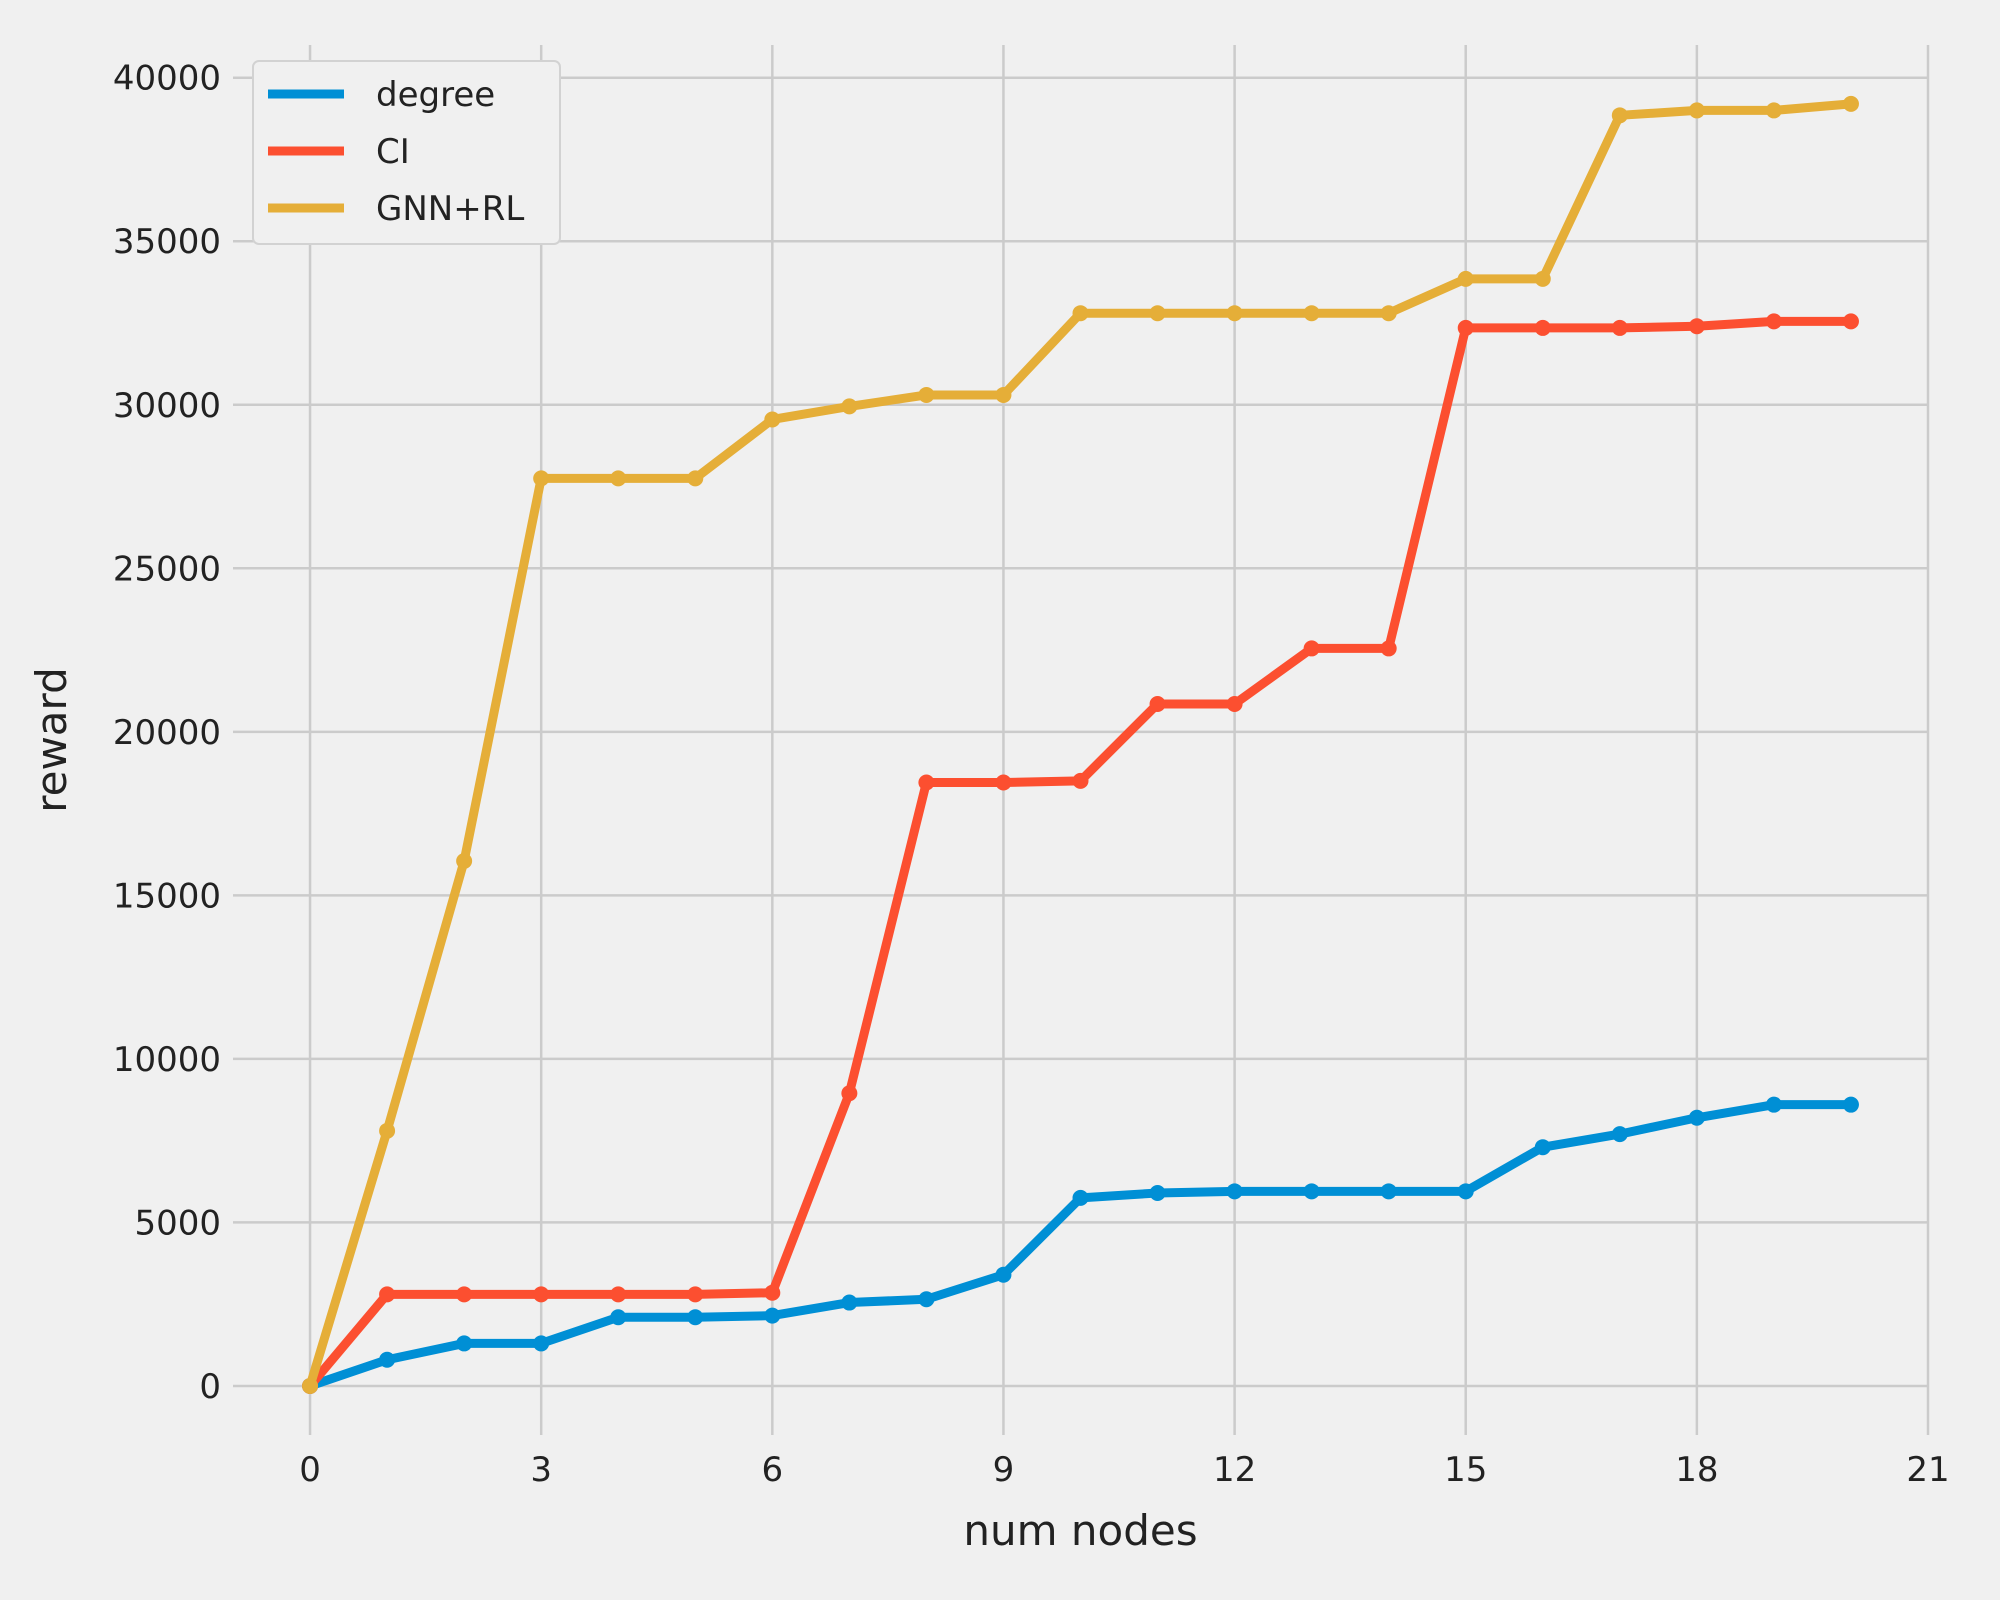 Image resolution: width=2000 pixels, height=1600 pixels. I want to click on legend: degree CI GNN+RL, so click(406, 152).